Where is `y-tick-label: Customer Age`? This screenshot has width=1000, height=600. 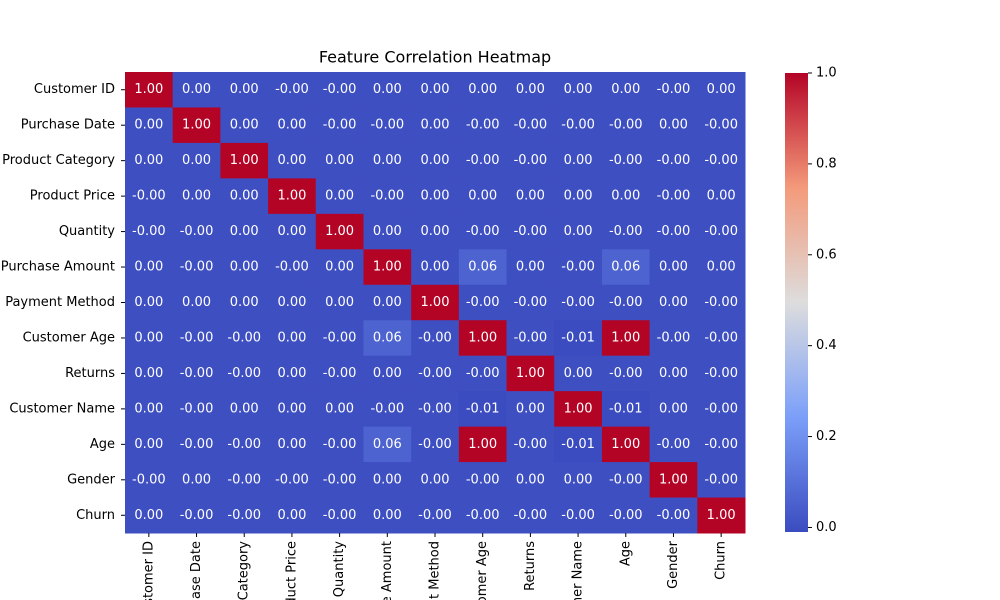
y-tick-label: Customer Age is located at coordinates (69, 337).